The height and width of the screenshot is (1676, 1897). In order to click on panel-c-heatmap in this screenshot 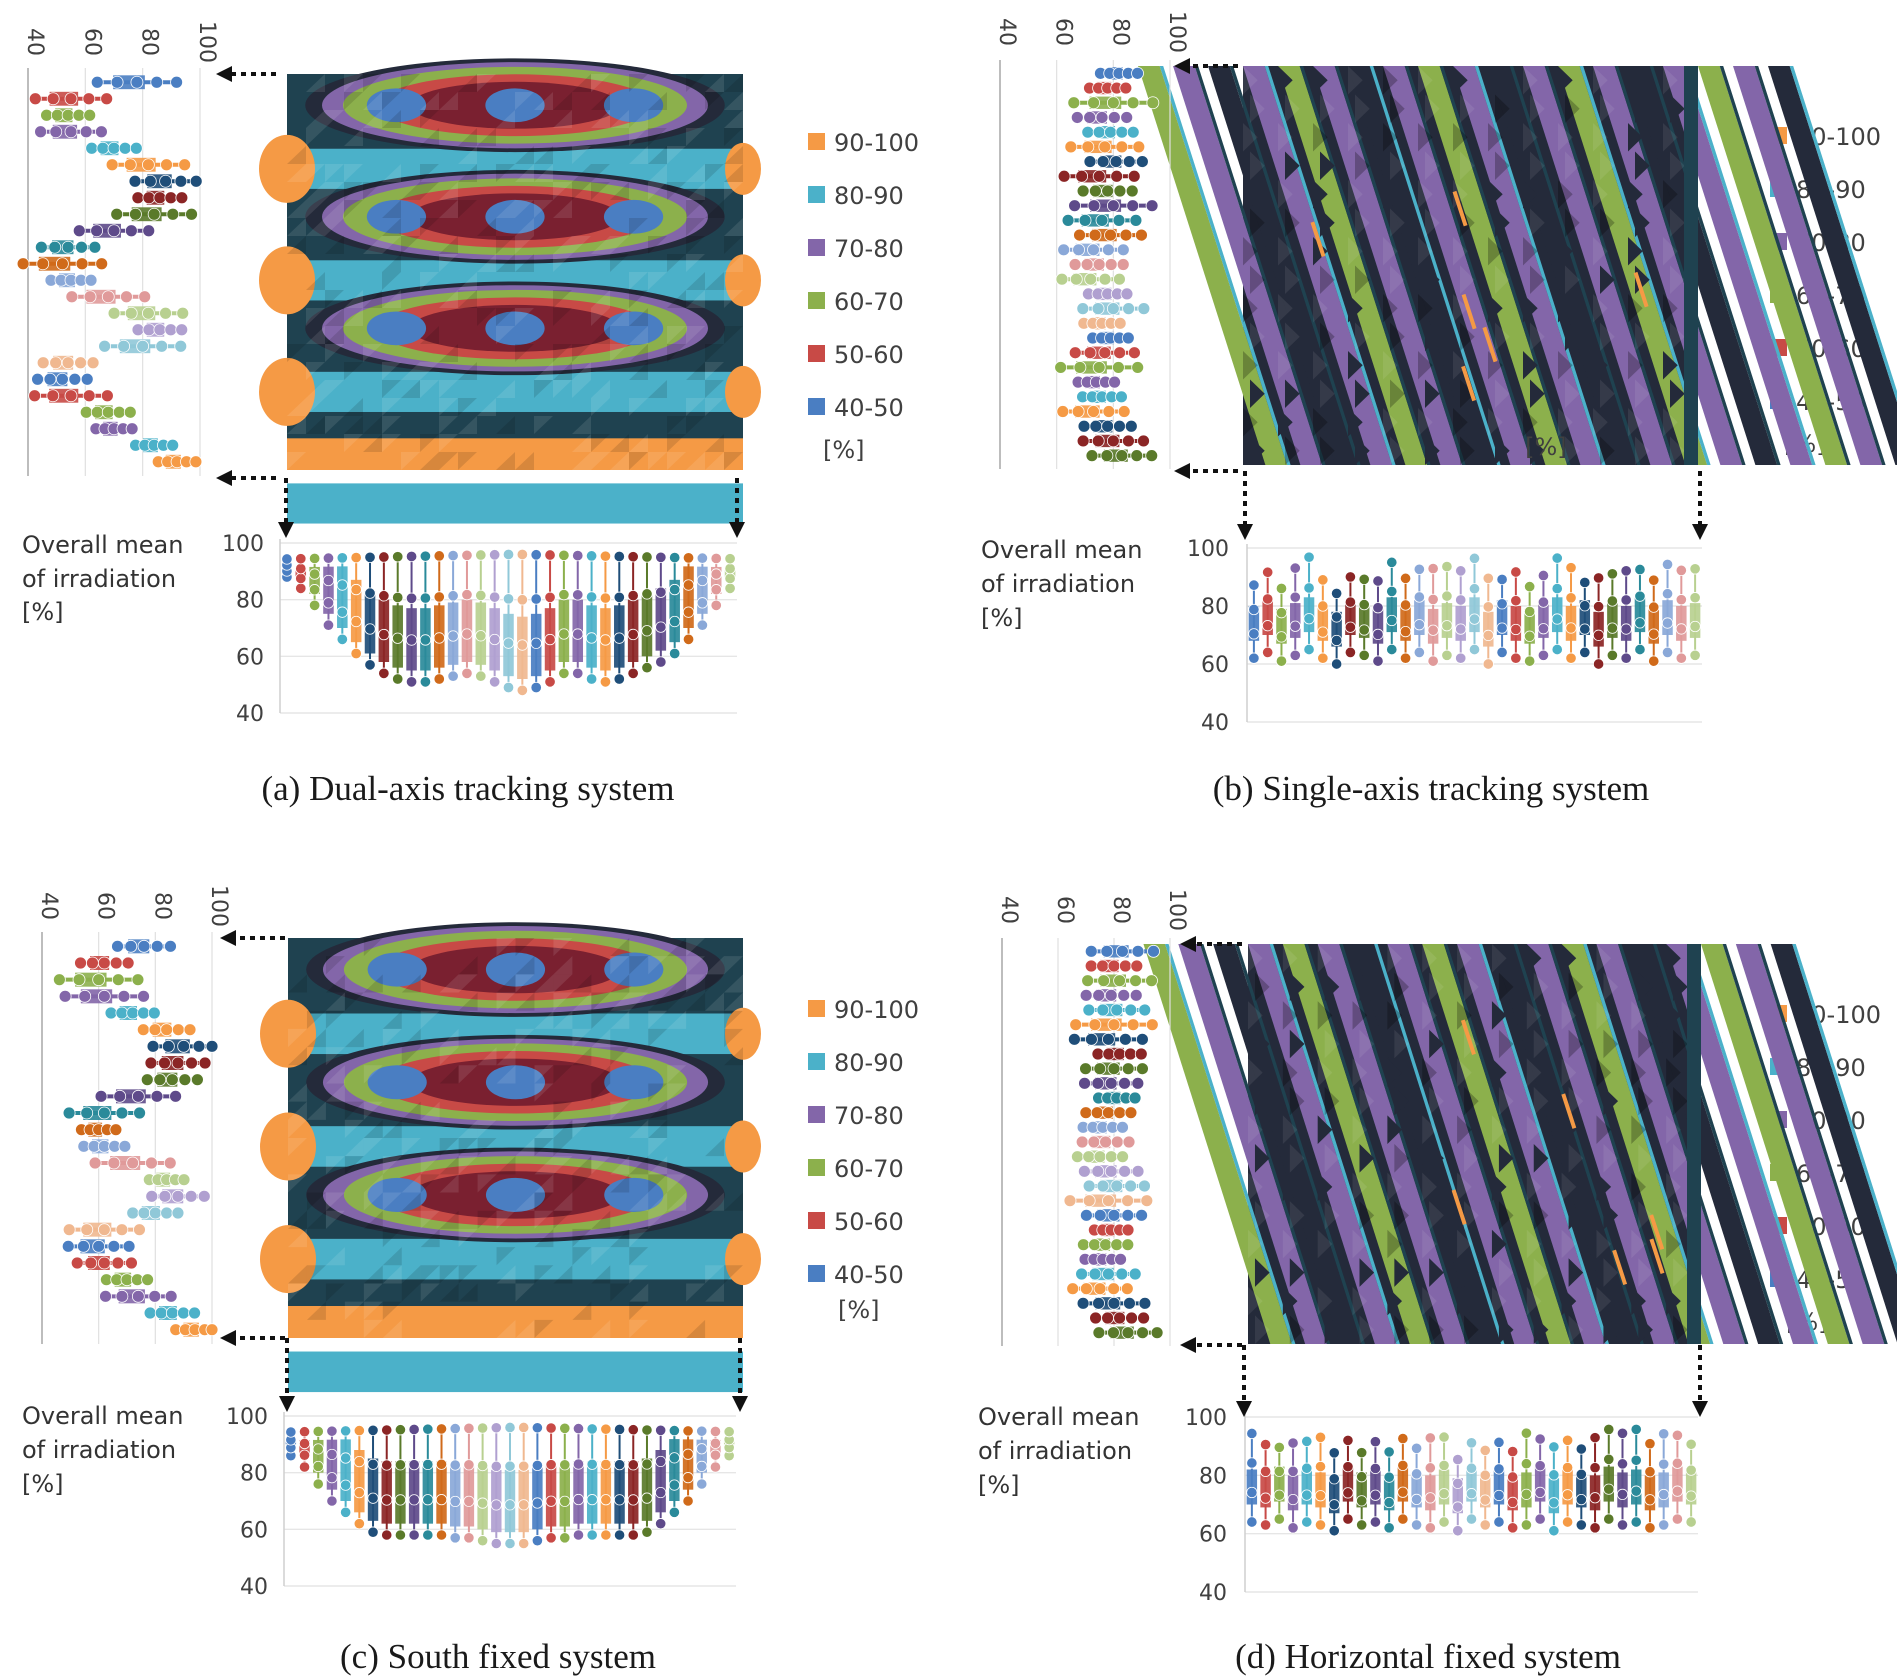, I will do `click(510, 1157)`.